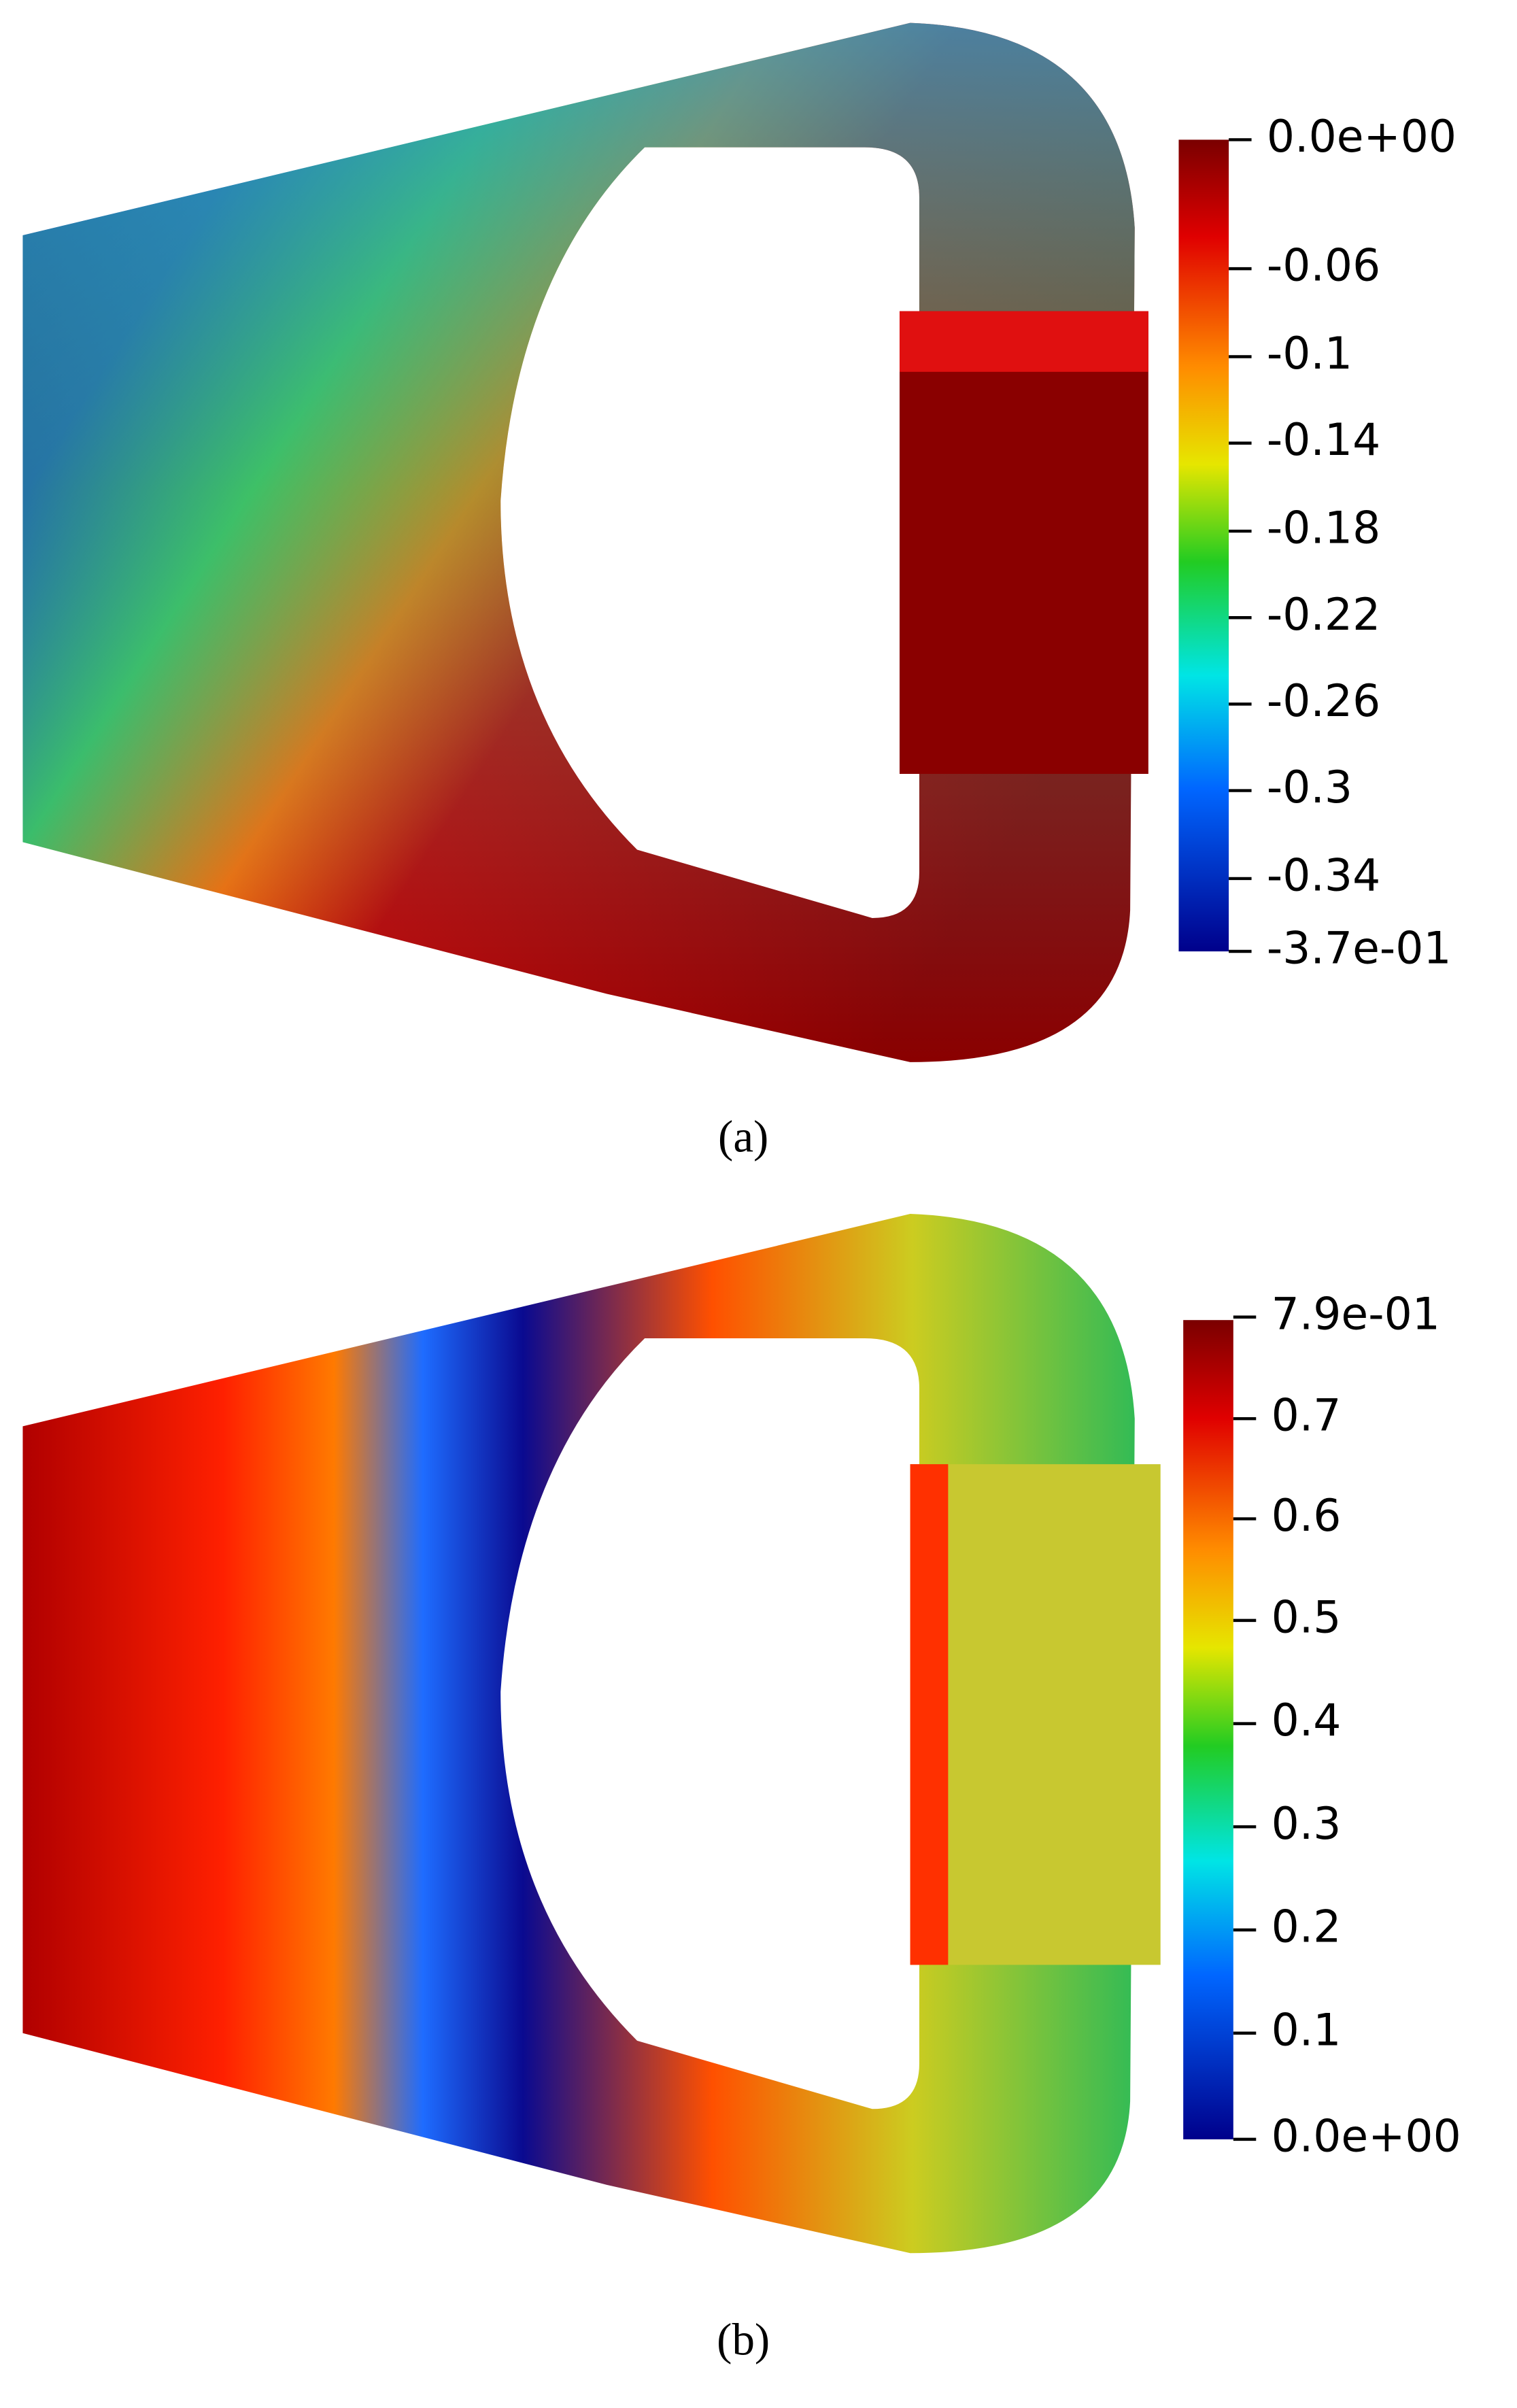 Image resolution: width=1517 pixels, height=2408 pixels. I want to click on colorbar-label: 0.3, so click(1307, 1824).